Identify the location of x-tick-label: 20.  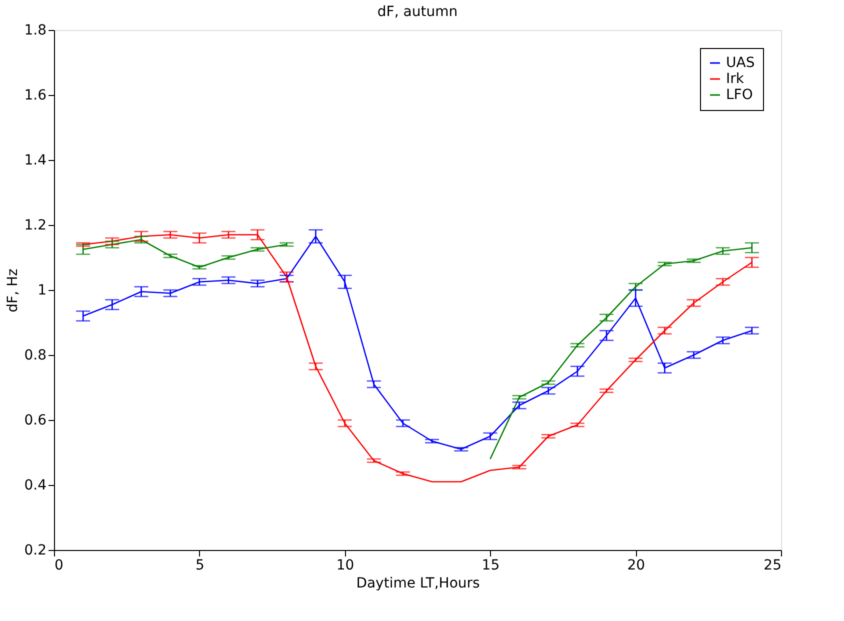
(636, 566).